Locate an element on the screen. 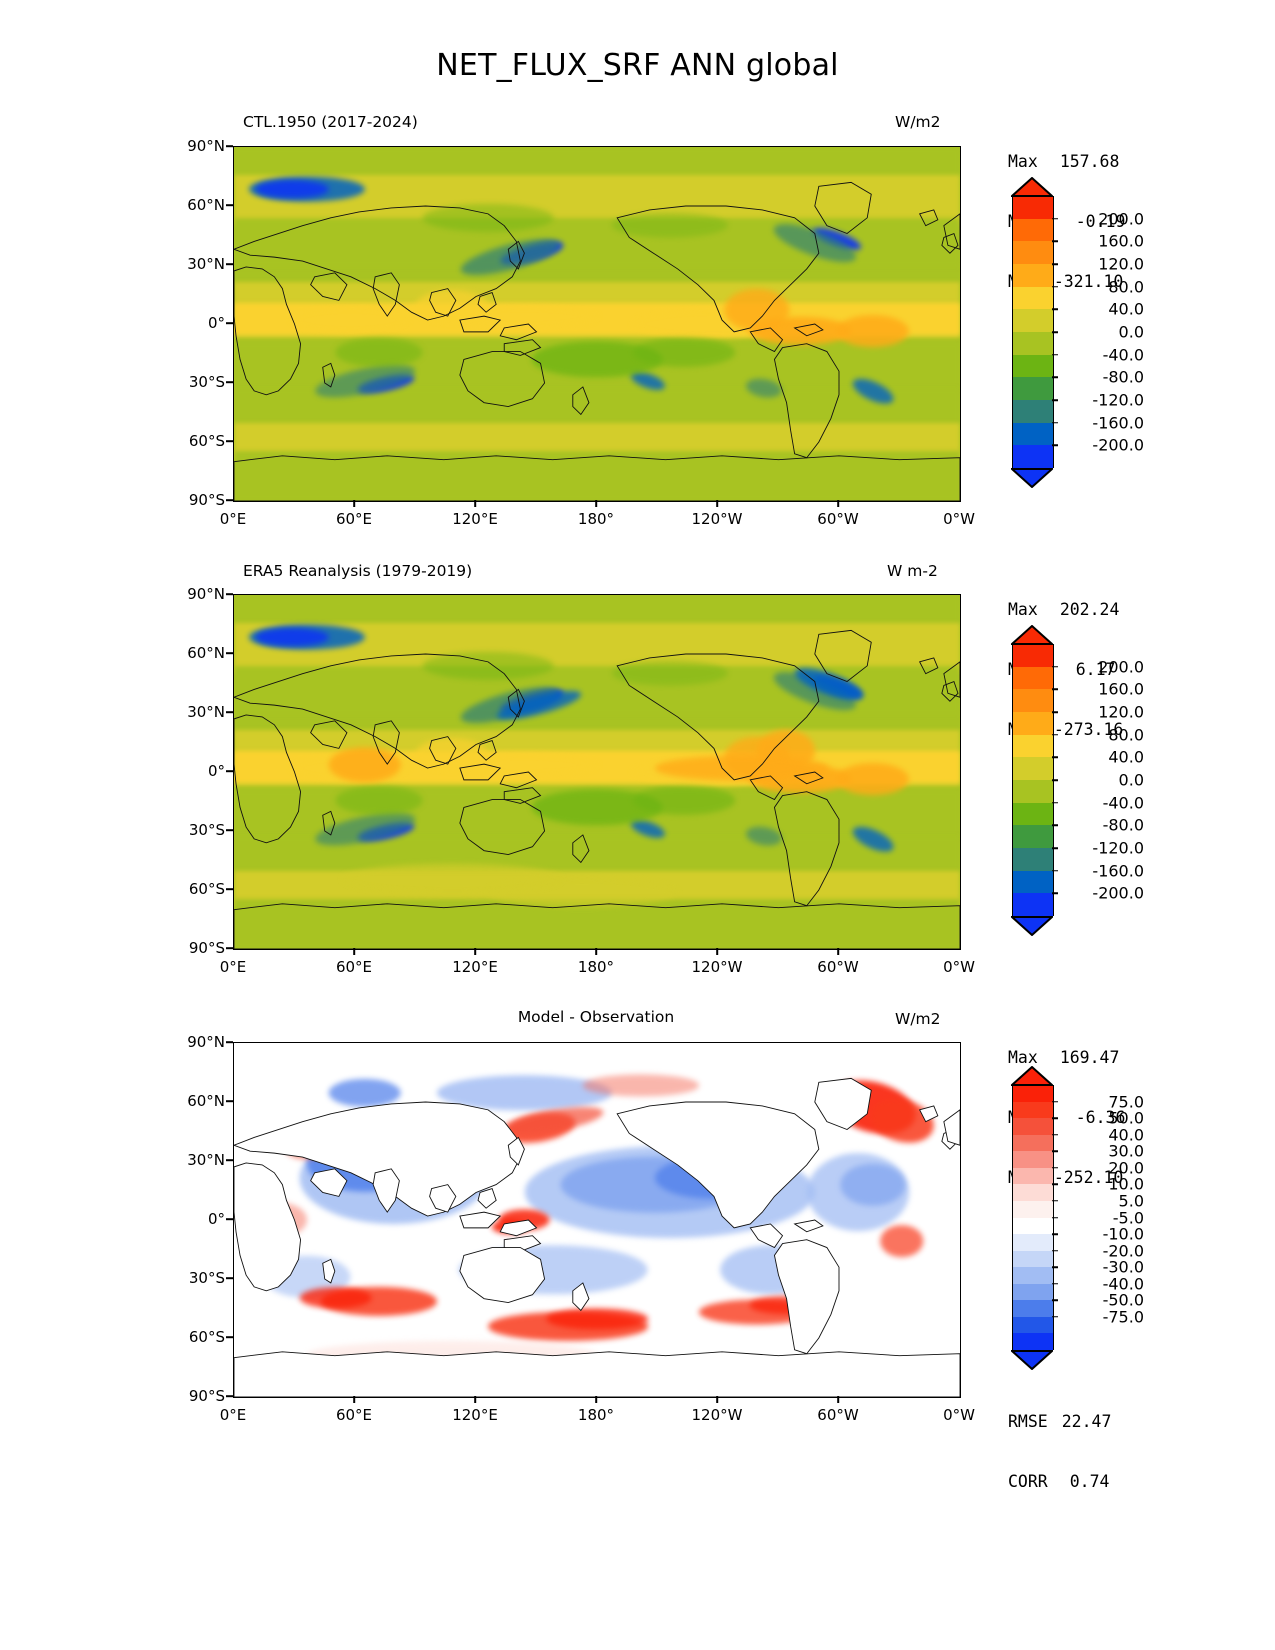 This screenshot has height=1650, width=1275. stat-mean-value: -0.19 is located at coordinates (1100, 221).